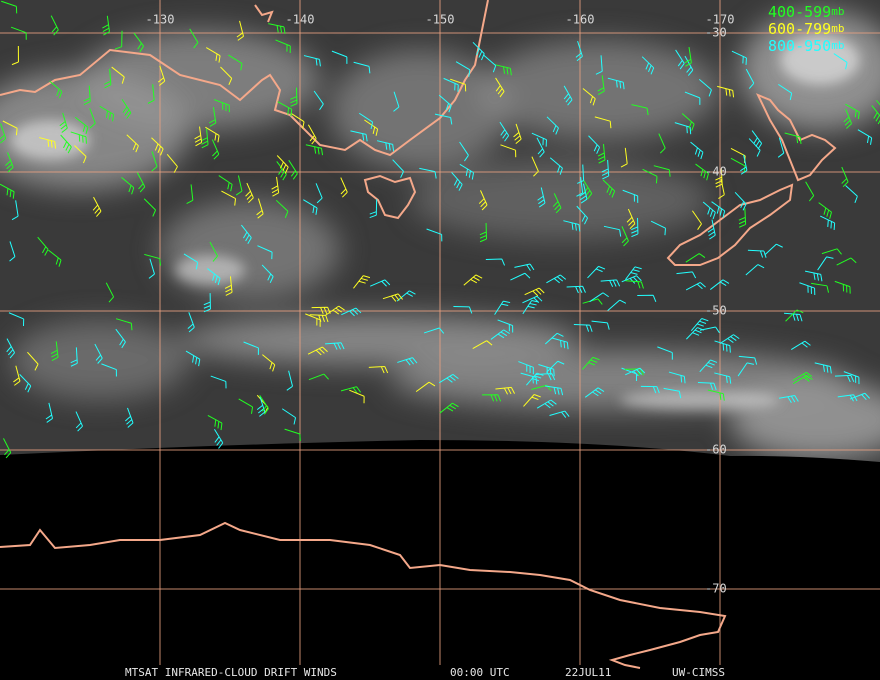 The height and width of the screenshot is (680, 880). I want to click on longitude-label: -140, so click(300, 20).